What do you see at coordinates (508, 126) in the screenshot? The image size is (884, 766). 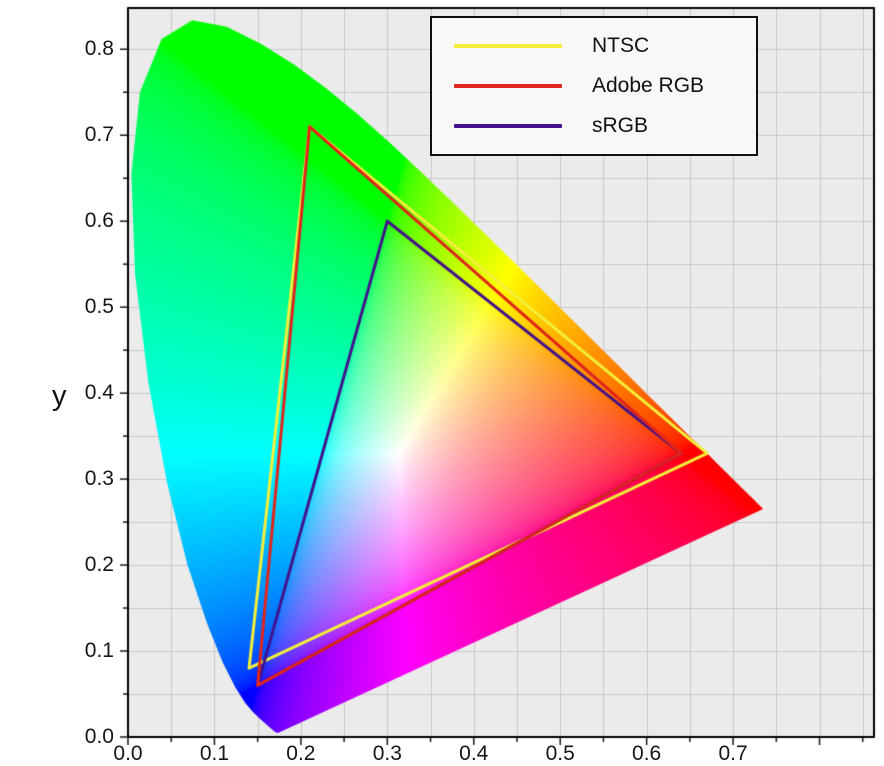 I see `legend-swatch-srgb` at bounding box center [508, 126].